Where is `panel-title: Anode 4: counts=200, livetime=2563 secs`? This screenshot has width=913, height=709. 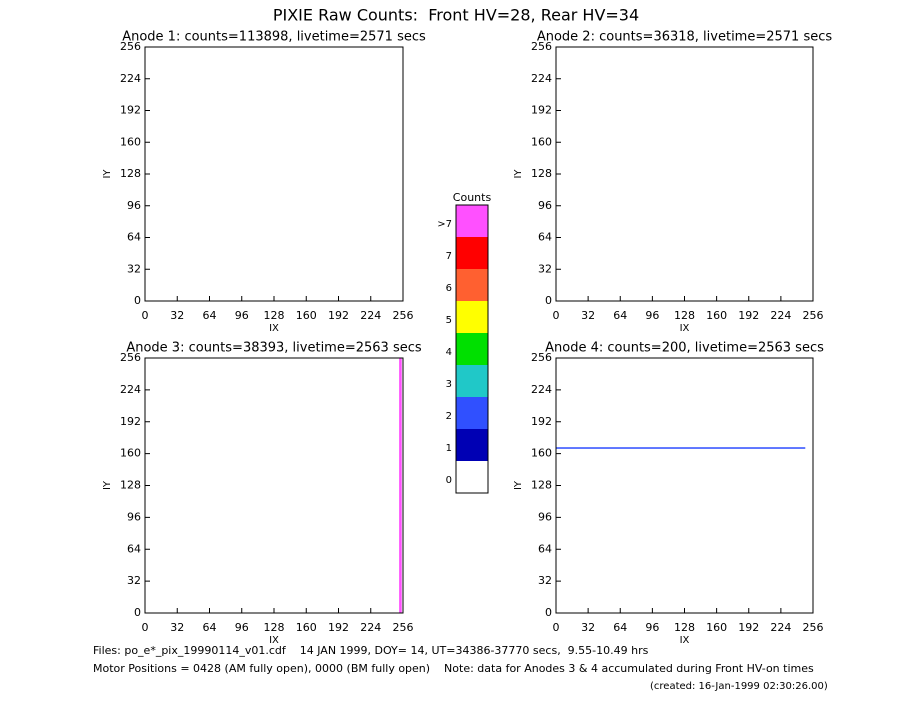 panel-title: Anode 4: counts=200, livetime=2563 secs is located at coordinates (684, 348).